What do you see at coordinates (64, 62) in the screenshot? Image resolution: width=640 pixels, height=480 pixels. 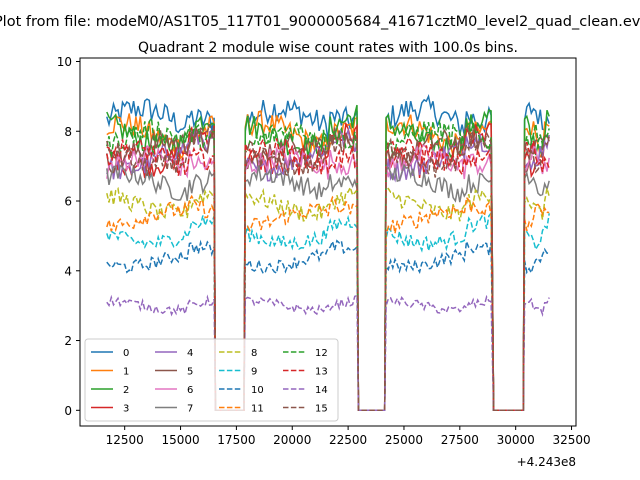 I see `y-tick-label: 10` at bounding box center [64, 62].